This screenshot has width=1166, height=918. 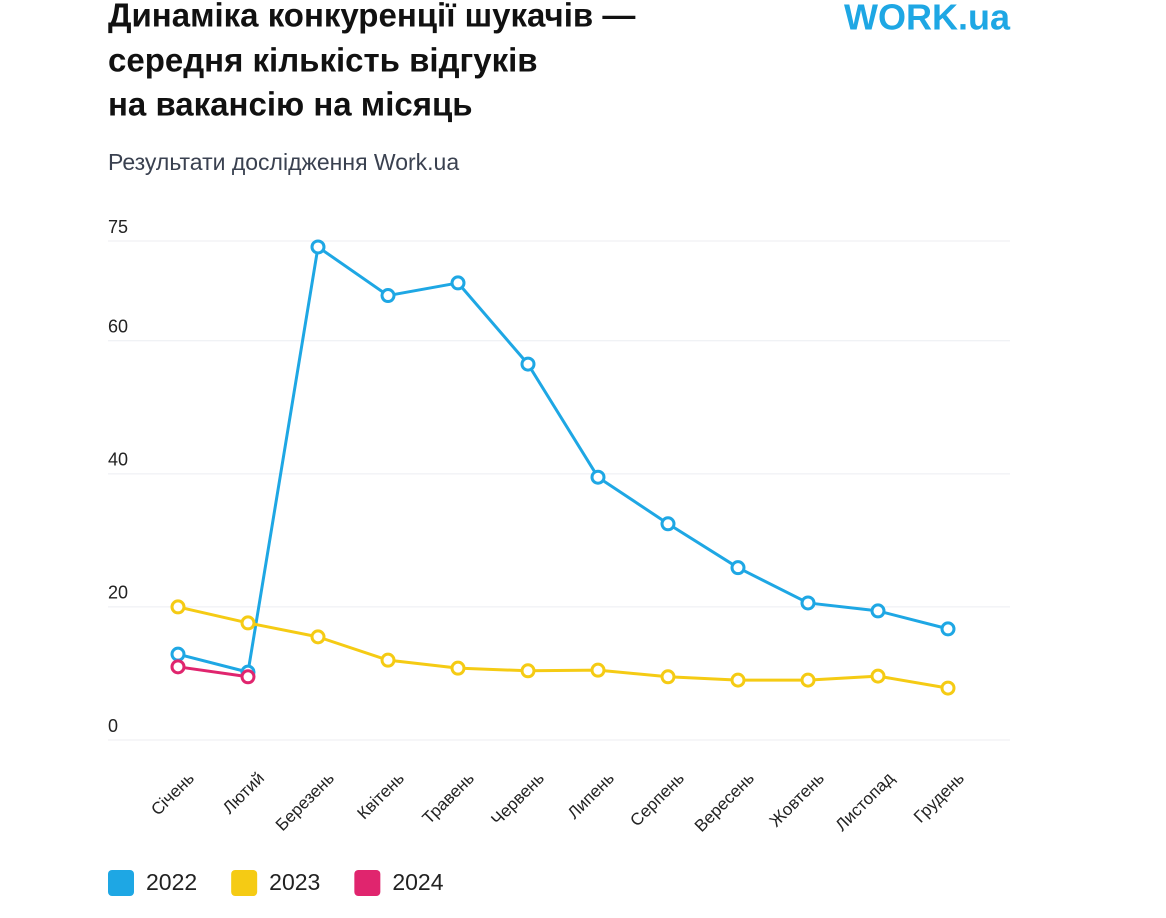 I want to click on x-tick-label: Січень, so click(x=172, y=793).